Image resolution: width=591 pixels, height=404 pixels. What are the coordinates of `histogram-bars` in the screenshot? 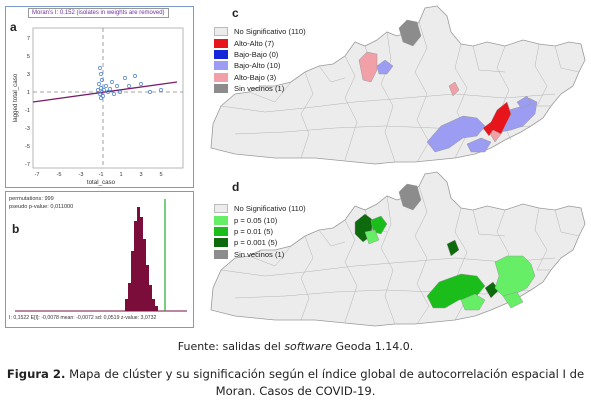 It's located at (141, 259).